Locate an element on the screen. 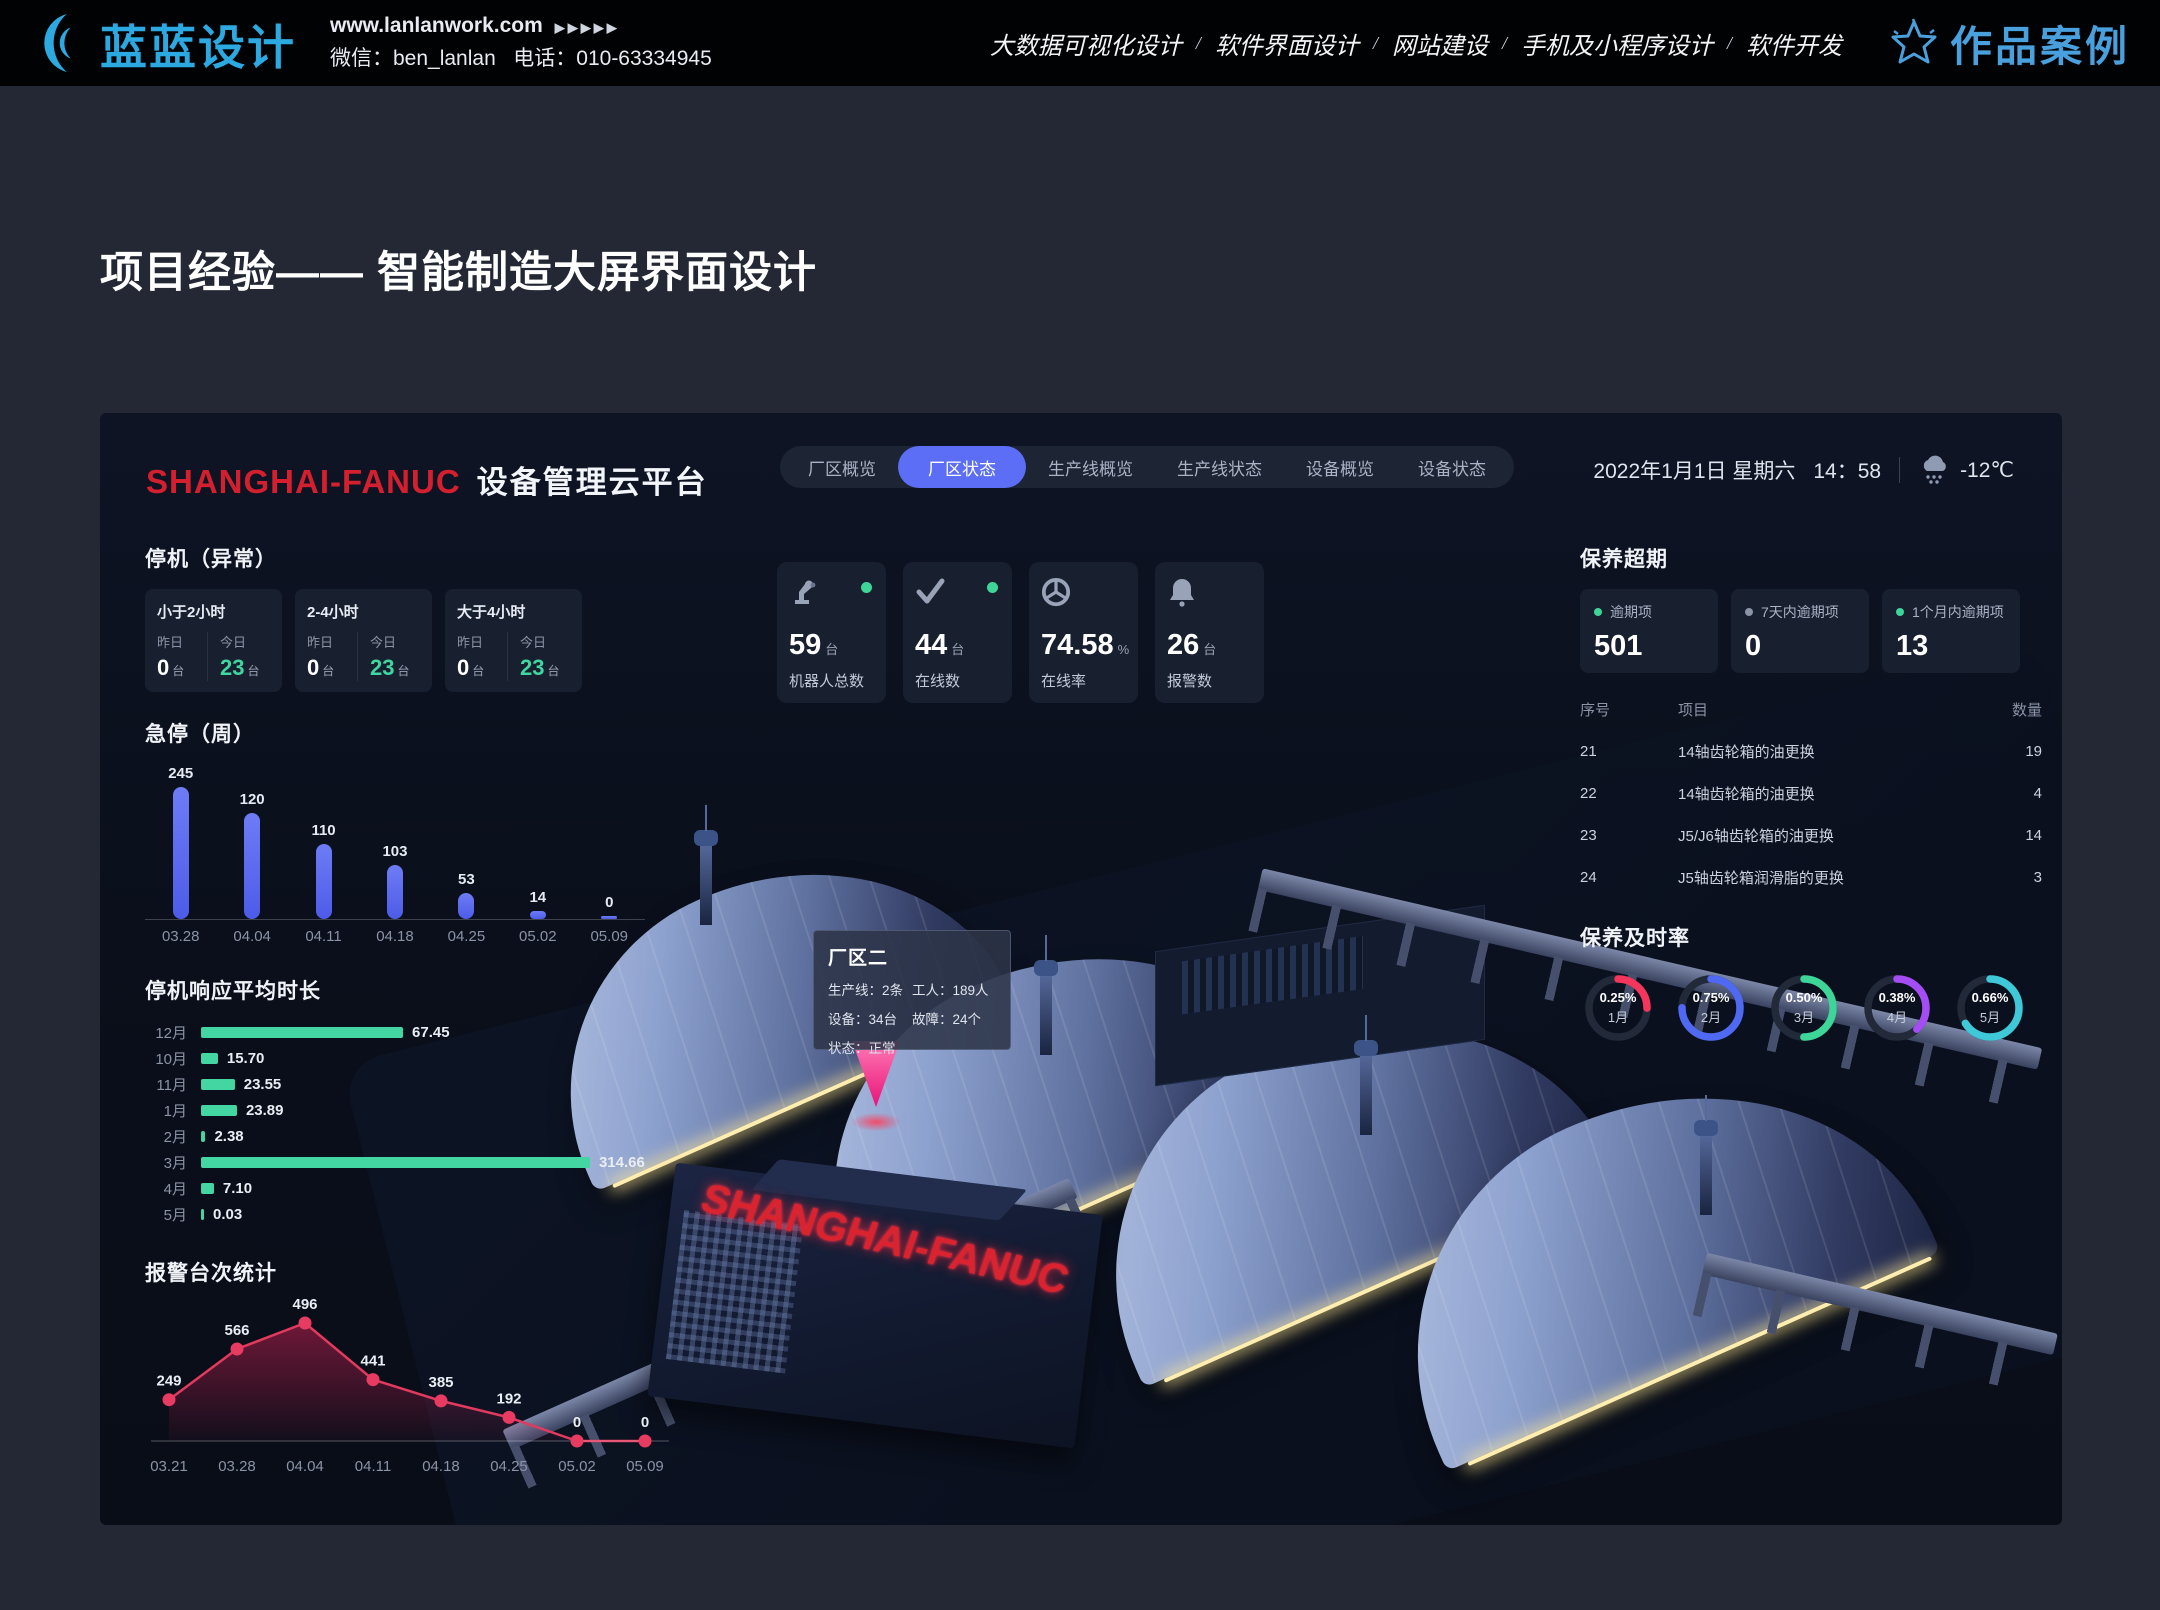 Image resolution: width=2160 pixels, height=1610 pixels. nav-item: 软件开发 is located at coordinates (1793, 46).